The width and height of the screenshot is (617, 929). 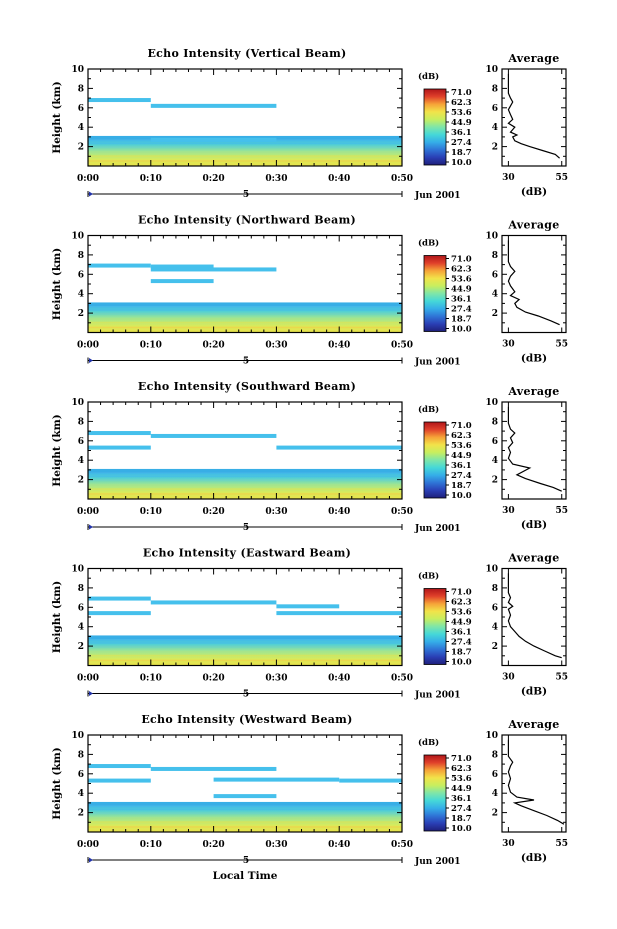 What do you see at coordinates (276, 679) in the screenshot?
I see `x-tick-label: 0:30` at bounding box center [276, 679].